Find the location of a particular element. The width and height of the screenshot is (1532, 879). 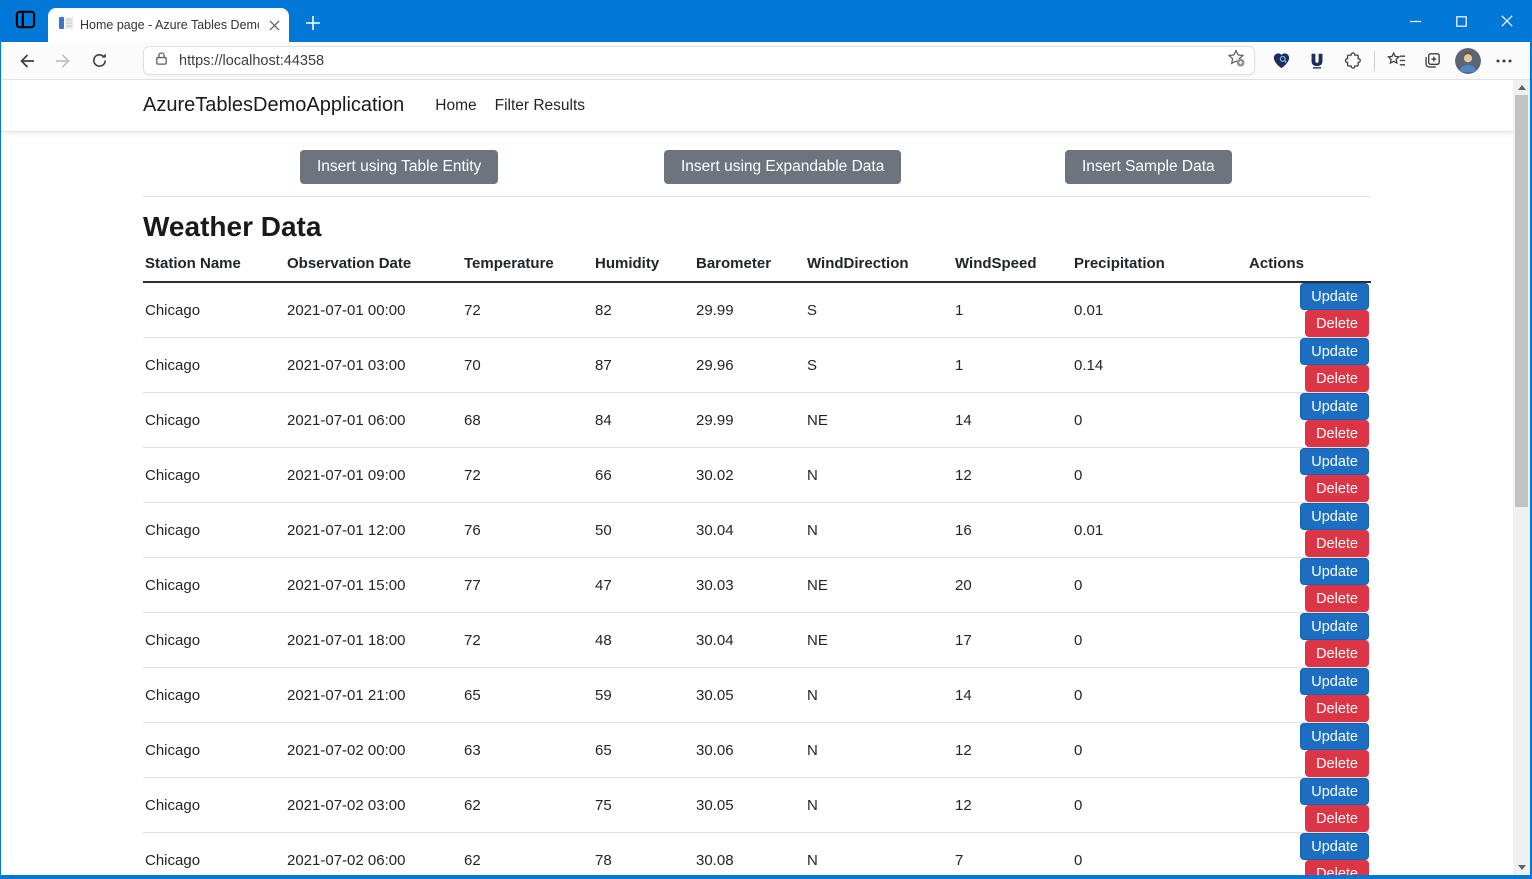

maximize-button is located at coordinates (1461, 21).